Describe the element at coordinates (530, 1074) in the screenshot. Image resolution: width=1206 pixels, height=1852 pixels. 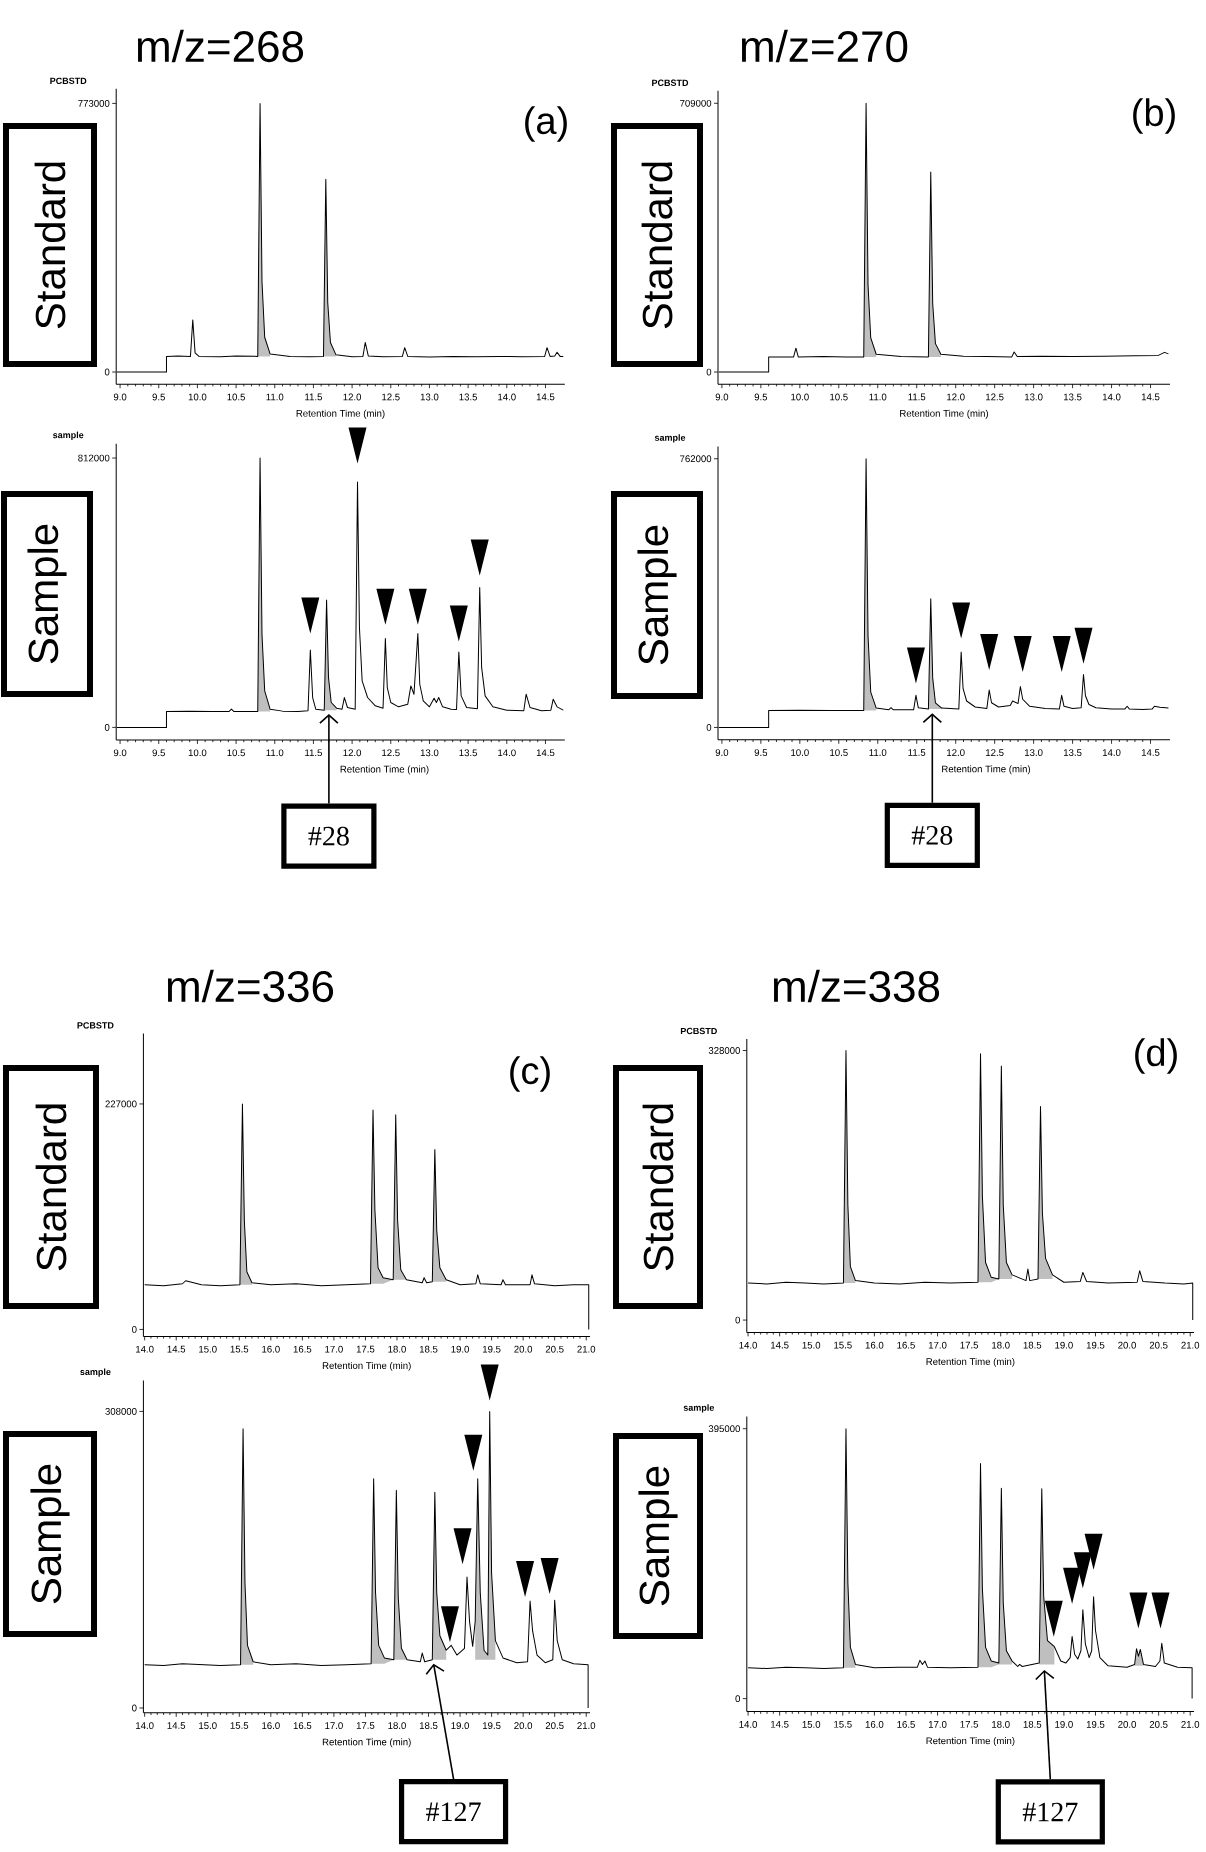
I see `annotation: (c)` at that location.